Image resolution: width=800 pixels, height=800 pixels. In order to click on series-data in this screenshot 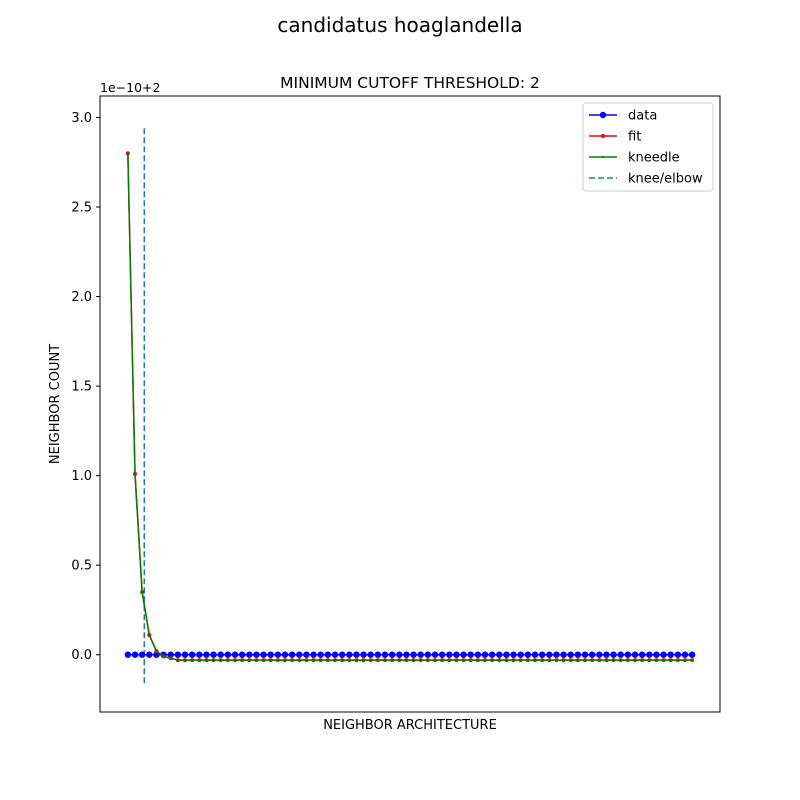, I will do `click(410, 654)`.